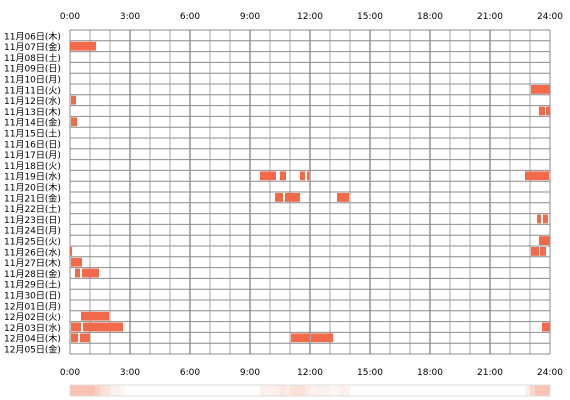 This screenshot has width=570, height=400. What do you see at coordinates (550, 373) in the screenshot?
I see `bottom-tick-label: 24:00` at bounding box center [550, 373].